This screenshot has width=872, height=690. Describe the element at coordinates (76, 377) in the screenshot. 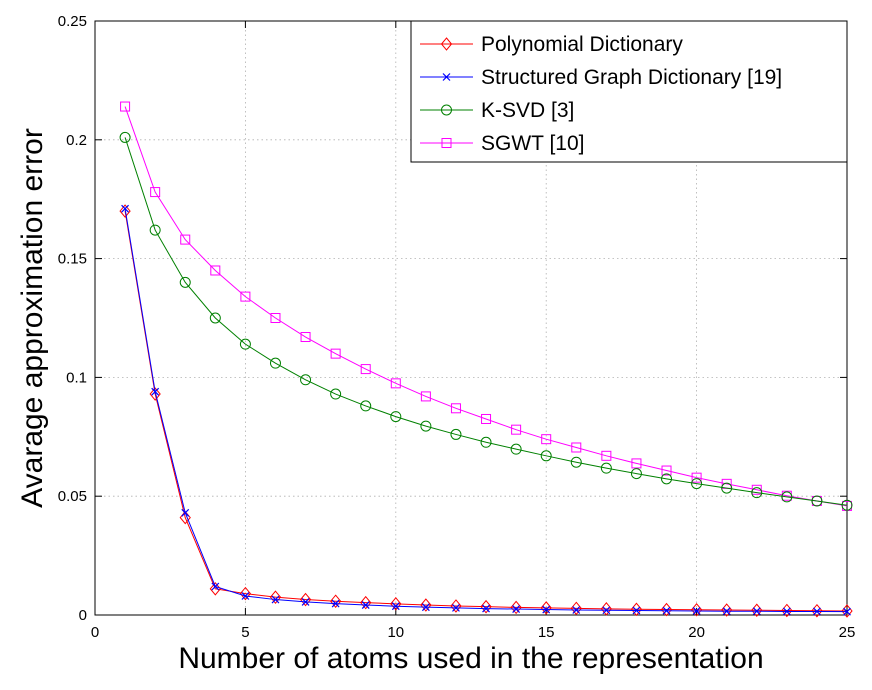

I see `y-tick-label: 0.1` at that location.